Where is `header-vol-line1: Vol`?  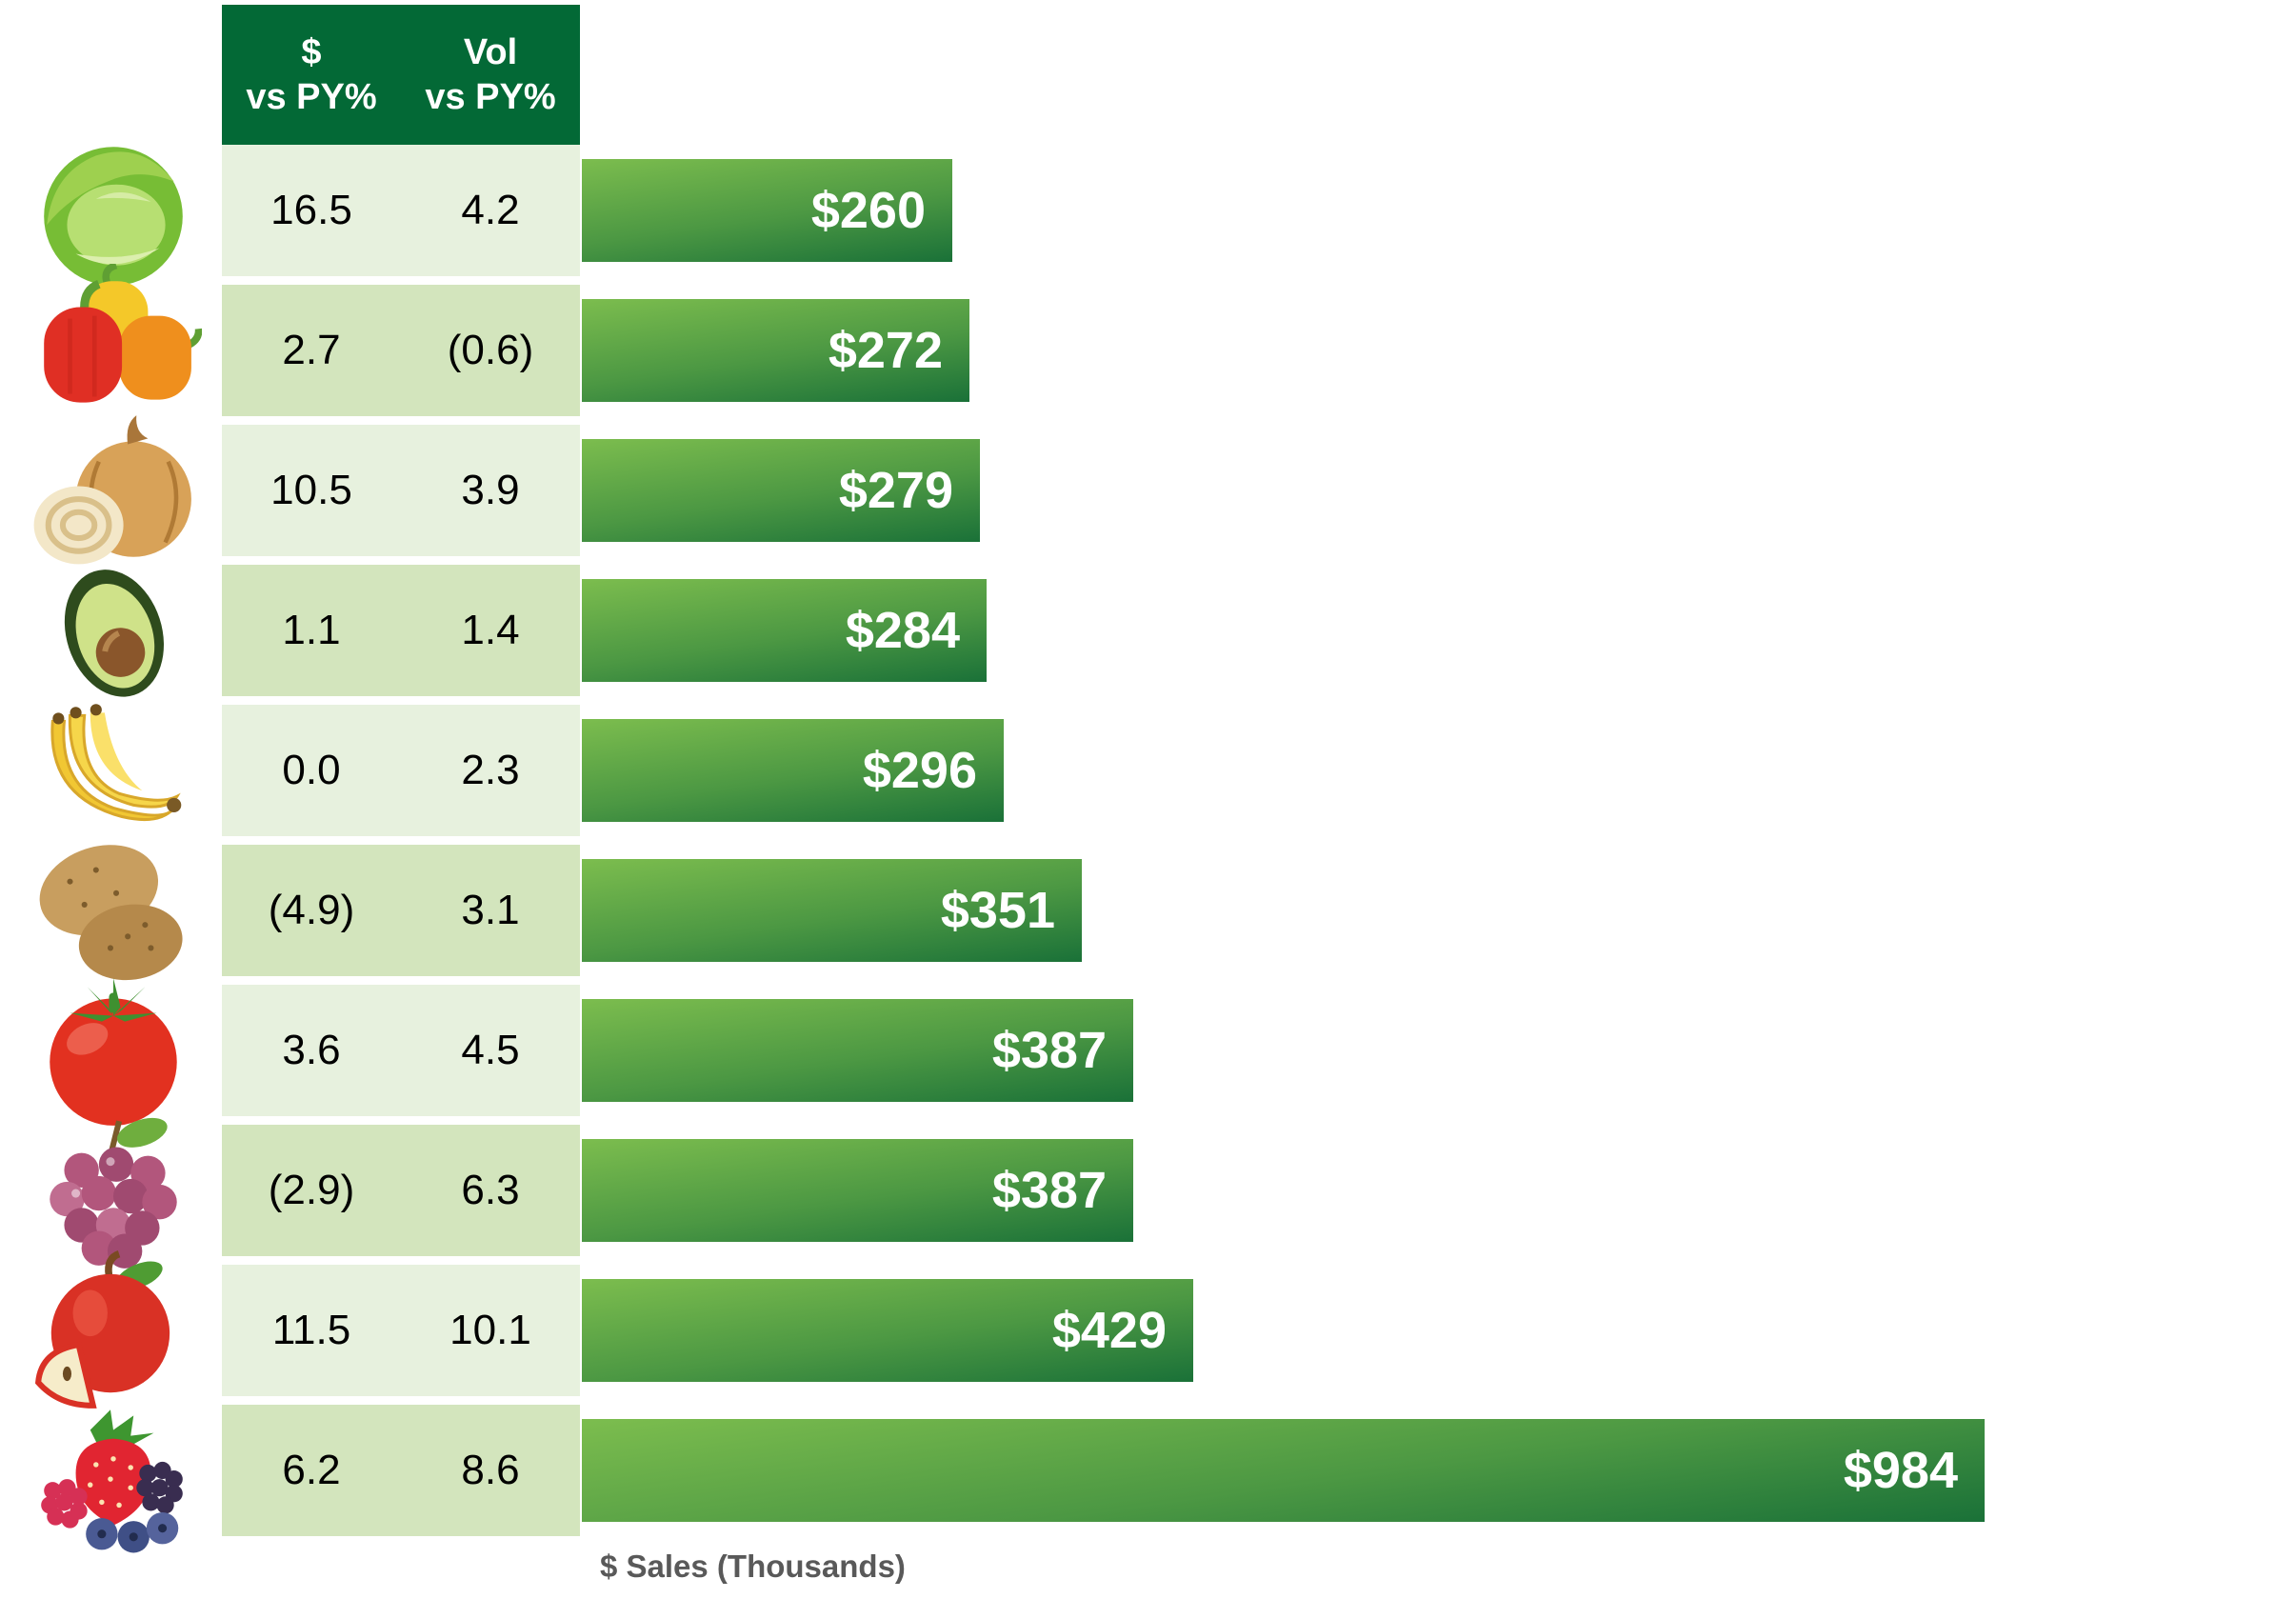 header-vol-line1: Vol is located at coordinates (491, 52).